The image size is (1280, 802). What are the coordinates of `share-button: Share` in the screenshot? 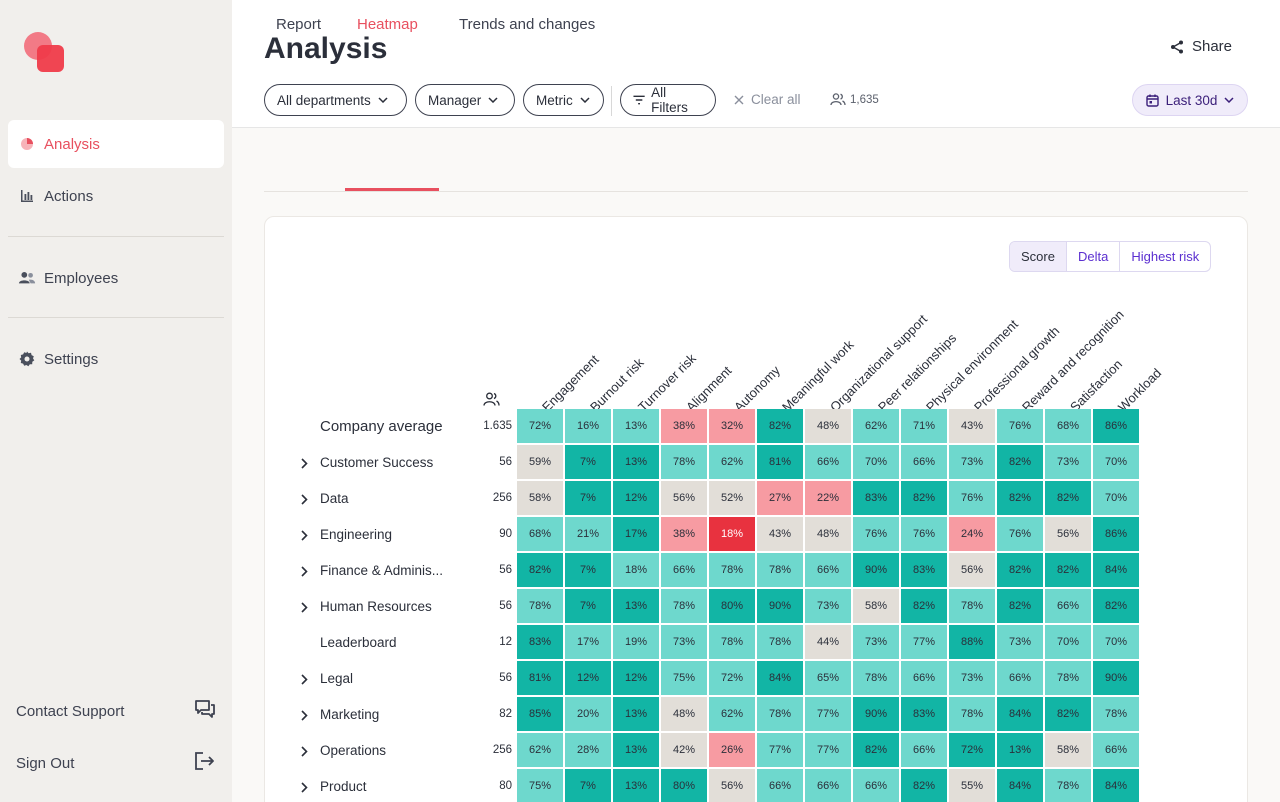 It's located at (1201, 46).